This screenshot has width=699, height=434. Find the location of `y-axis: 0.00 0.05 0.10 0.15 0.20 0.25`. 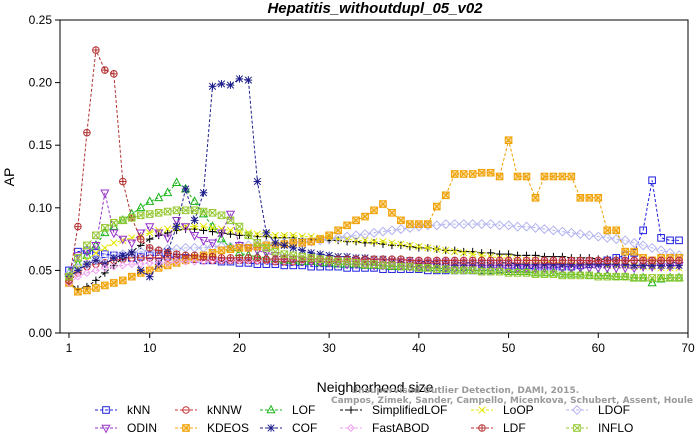

y-axis: 0.00 0.05 0.10 0.15 0.20 0.25 is located at coordinates (44, 176).